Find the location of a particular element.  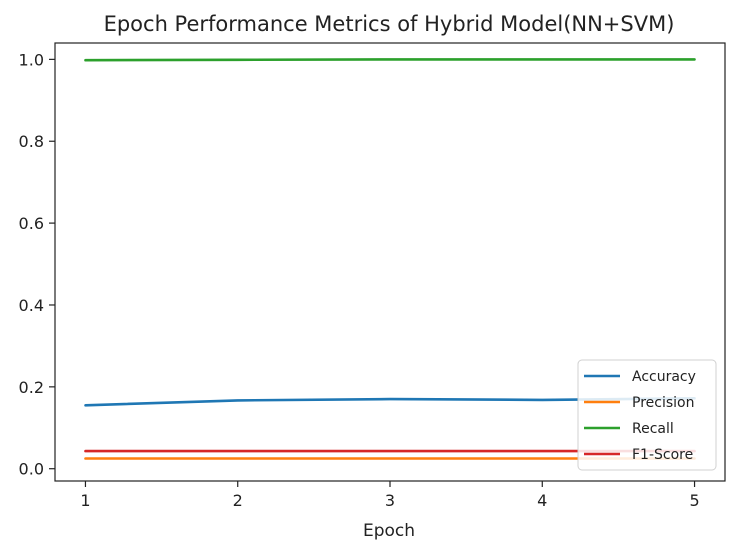

y-tick-label: 0.2 is located at coordinates (31, 387).